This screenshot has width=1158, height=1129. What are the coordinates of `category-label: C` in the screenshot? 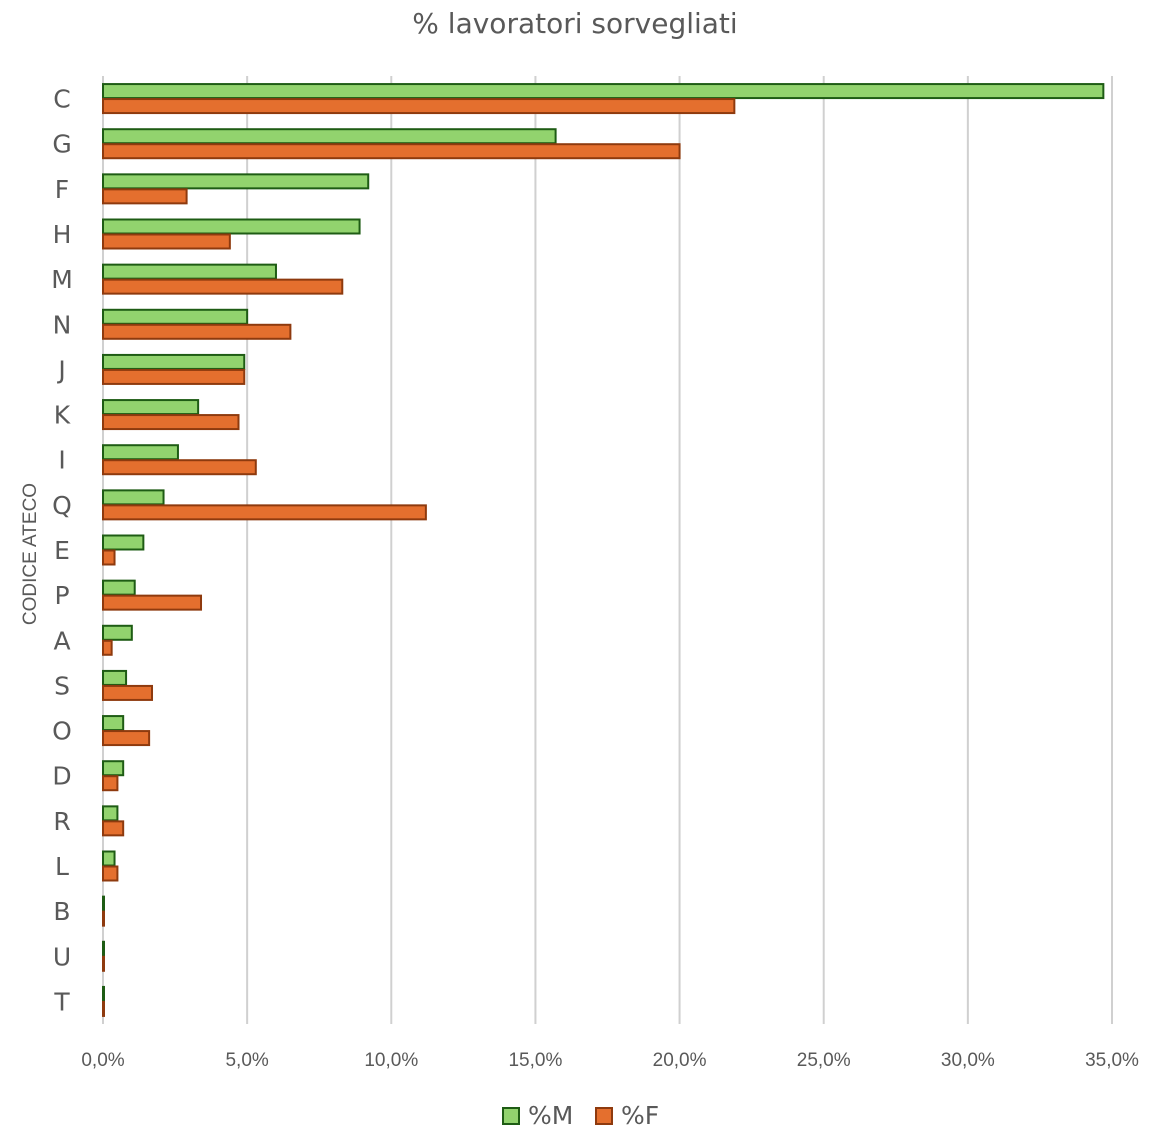 It's located at (61, 99).